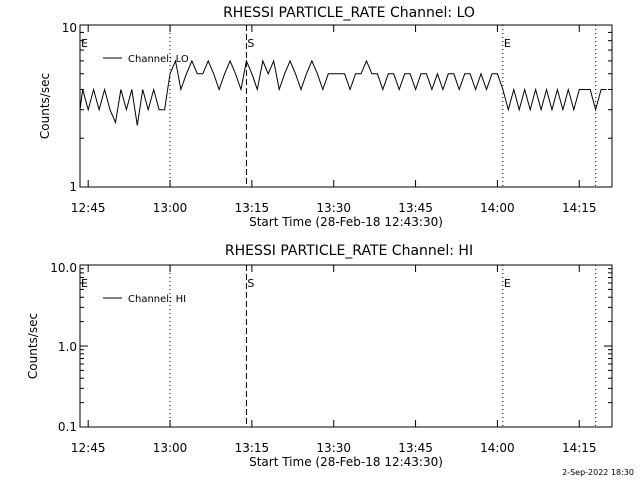  What do you see at coordinates (73, 187) in the screenshot?
I see `y-tick-label: 1` at bounding box center [73, 187].